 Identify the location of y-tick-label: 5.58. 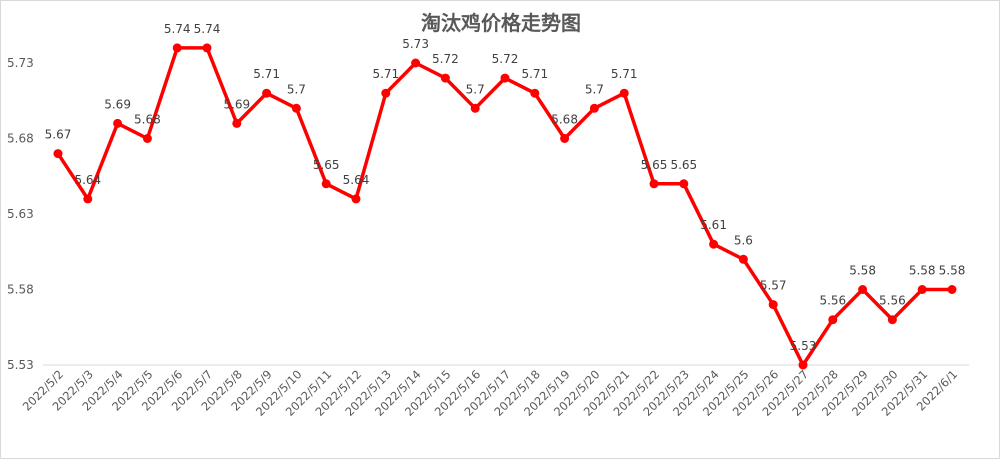
(20, 290).